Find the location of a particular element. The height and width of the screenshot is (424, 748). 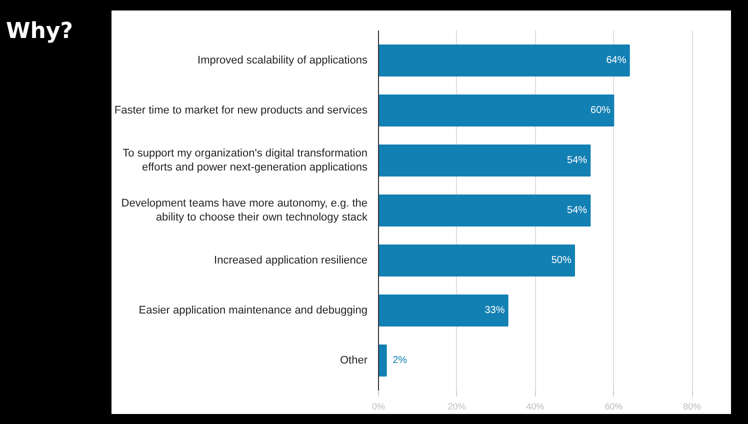

y-tick-label: Increased application resilience is located at coordinates (291, 260).